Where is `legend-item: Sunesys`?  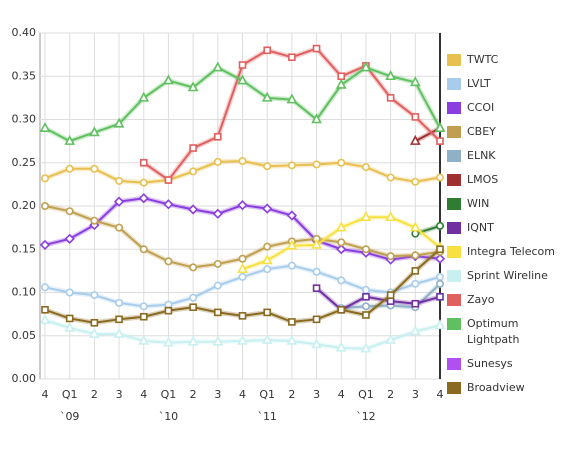
legend-item: Sunesys is located at coordinates (504, 364).